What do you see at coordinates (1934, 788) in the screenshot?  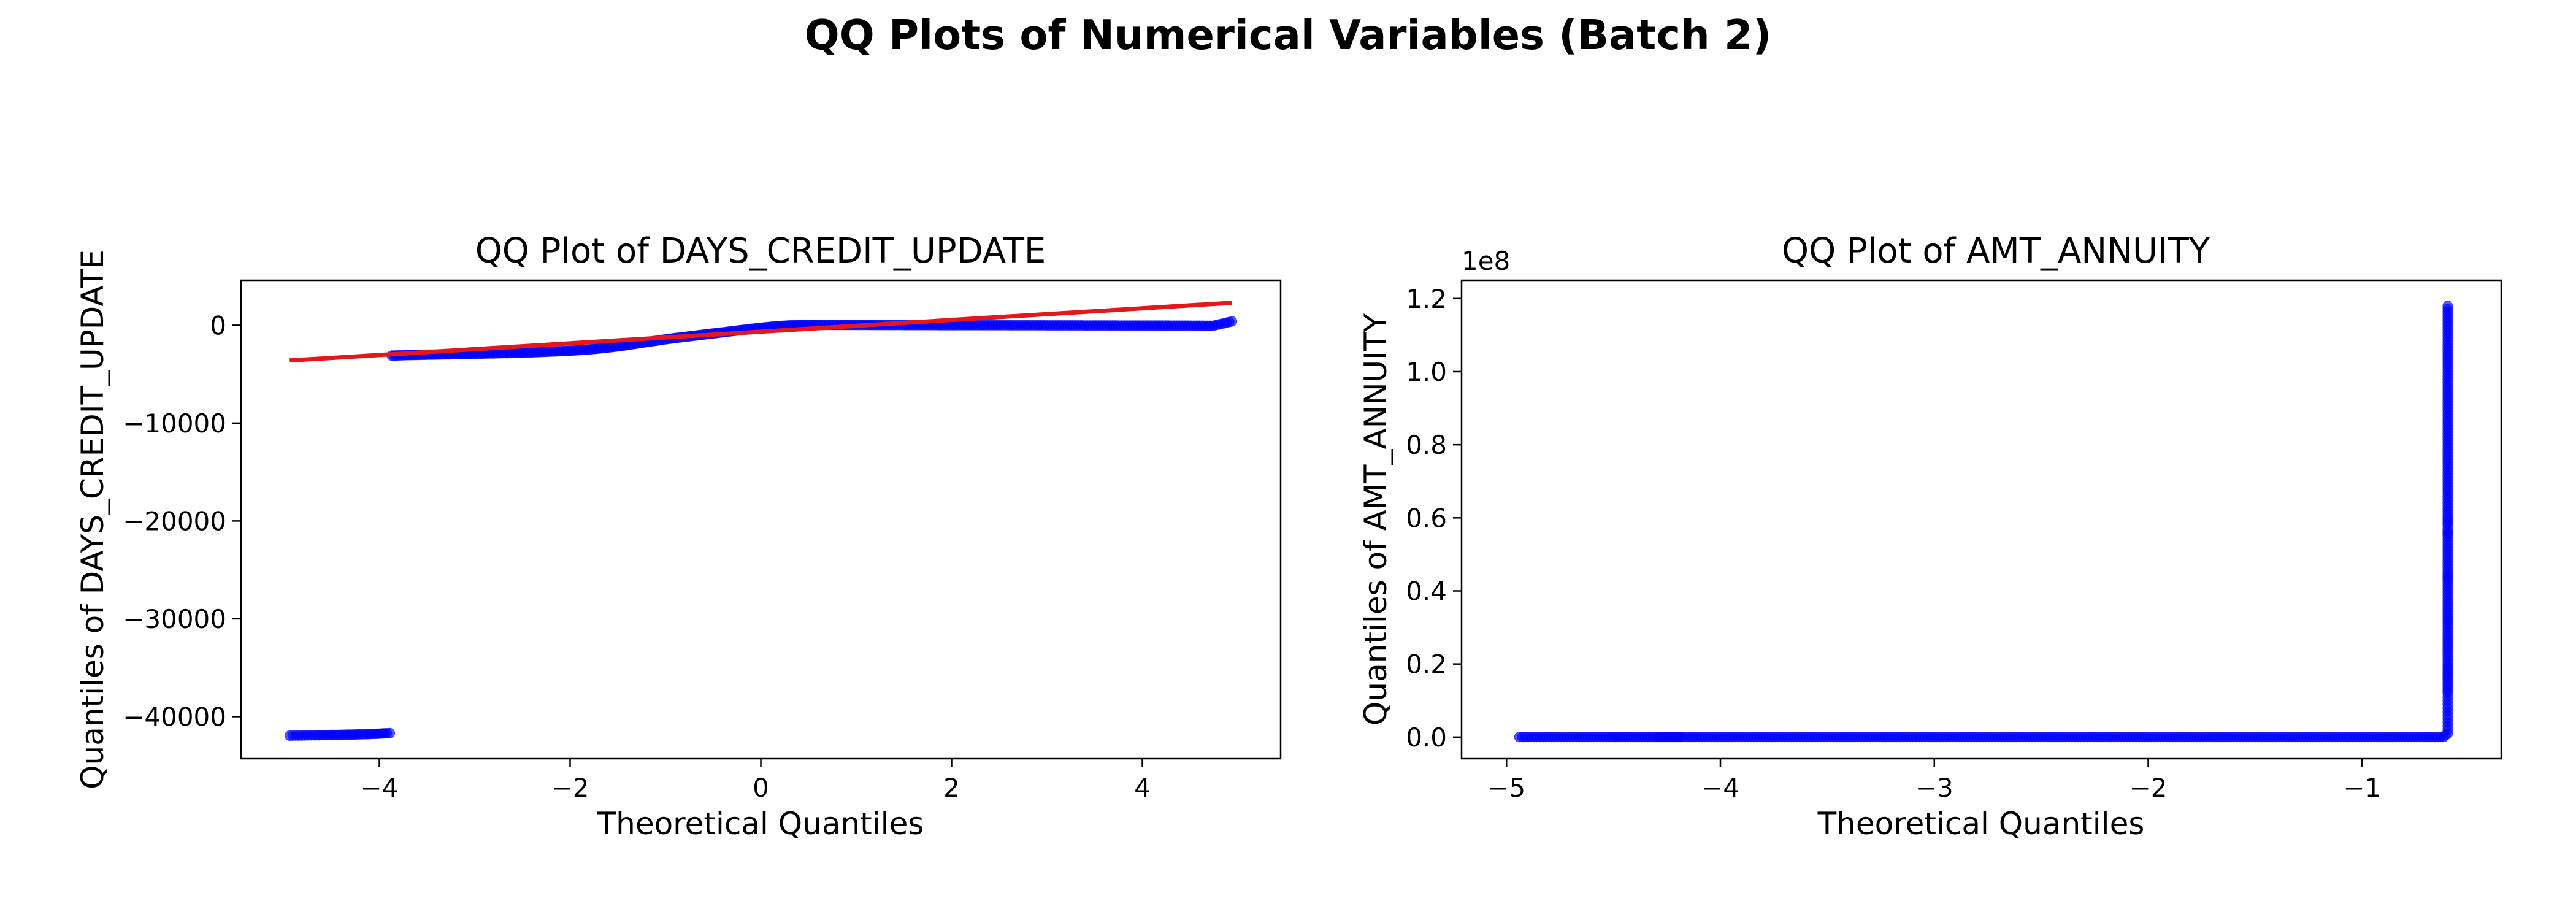 I see `x-tick-label: −3` at bounding box center [1934, 788].